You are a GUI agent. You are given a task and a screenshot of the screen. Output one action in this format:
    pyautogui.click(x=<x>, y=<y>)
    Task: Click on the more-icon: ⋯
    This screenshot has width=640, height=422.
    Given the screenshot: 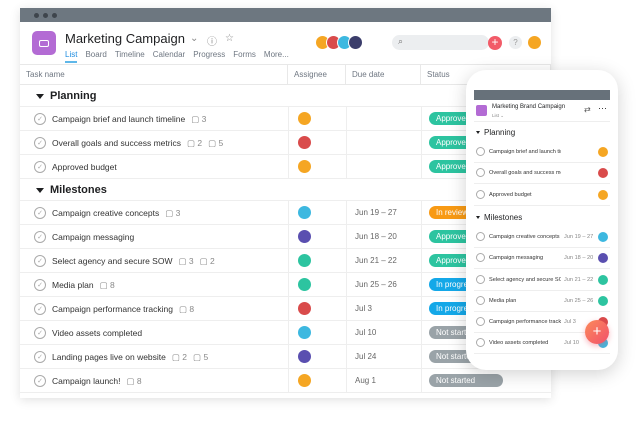 What is the action you would take?
    pyautogui.click(x=602, y=108)
    